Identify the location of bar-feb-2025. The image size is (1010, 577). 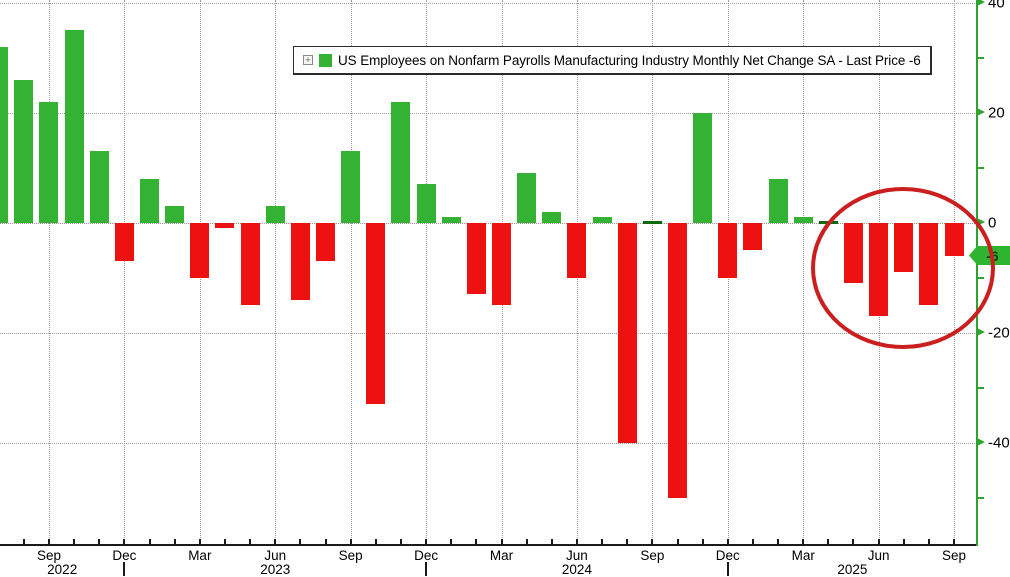
(778, 200).